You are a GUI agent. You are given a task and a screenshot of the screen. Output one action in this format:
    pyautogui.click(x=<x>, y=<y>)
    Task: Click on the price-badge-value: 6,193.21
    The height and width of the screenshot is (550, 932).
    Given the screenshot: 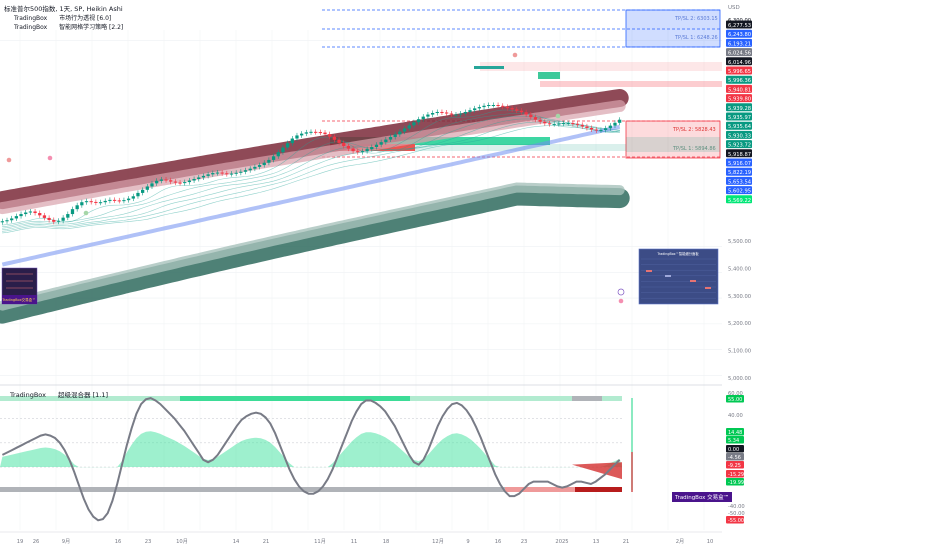 What is the action you would take?
    pyautogui.click(x=739, y=44)
    